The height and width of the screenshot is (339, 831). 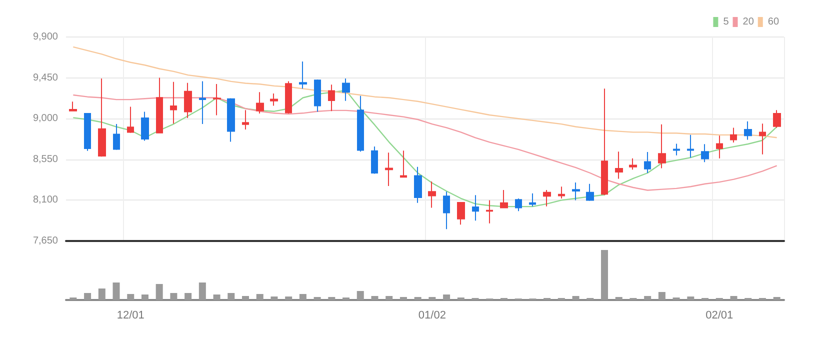 I want to click on x-tick-label: 02/01, so click(x=720, y=316).